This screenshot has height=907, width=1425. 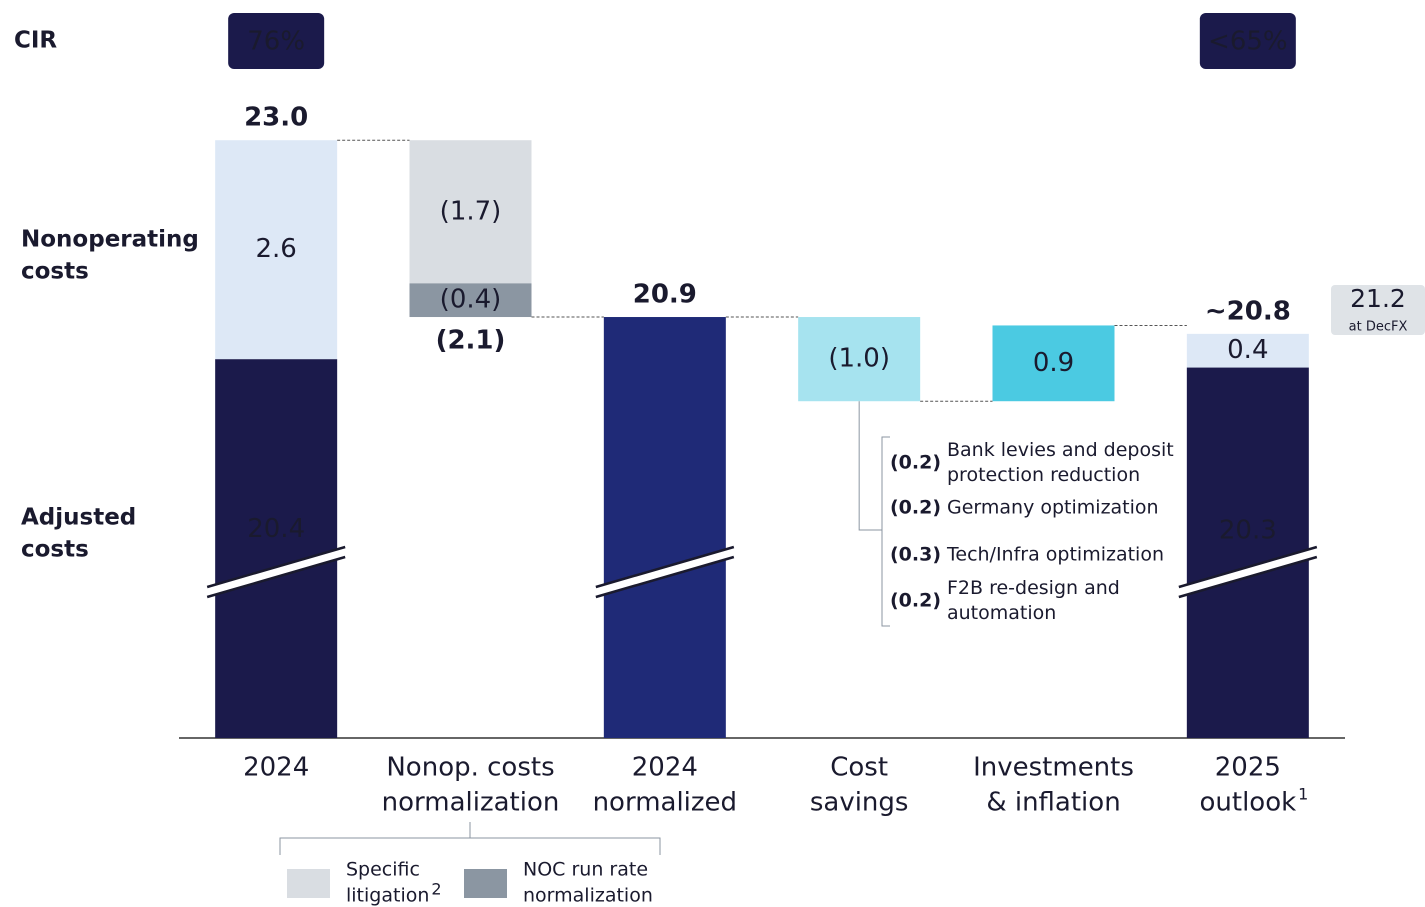 I want to click on x-tick-label: Investments, so click(x=1053, y=768).